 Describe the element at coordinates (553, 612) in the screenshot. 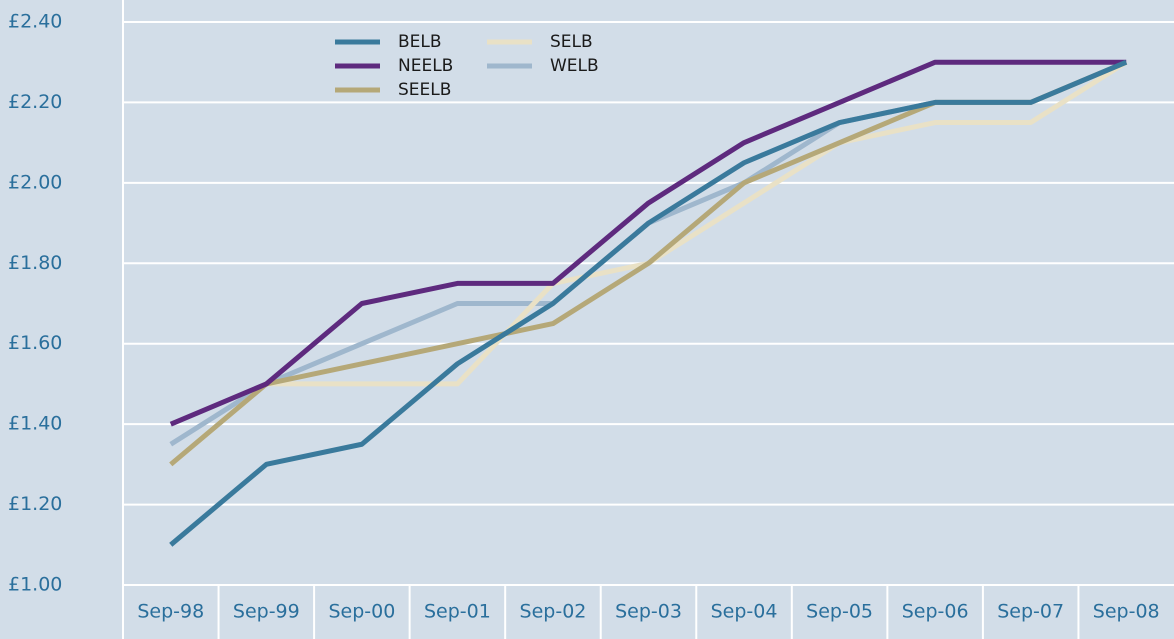

I see `x-tick-label: Sep-02` at that location.